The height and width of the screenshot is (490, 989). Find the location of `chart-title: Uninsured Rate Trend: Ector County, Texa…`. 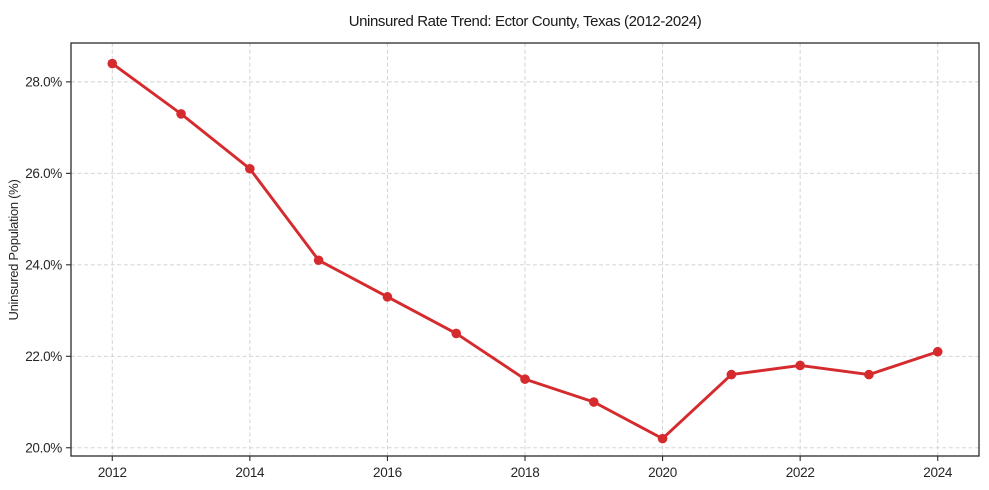

chart-title: Uninsured Rate Trend: Ector County, Texa… is located at coordinates (525, 21).